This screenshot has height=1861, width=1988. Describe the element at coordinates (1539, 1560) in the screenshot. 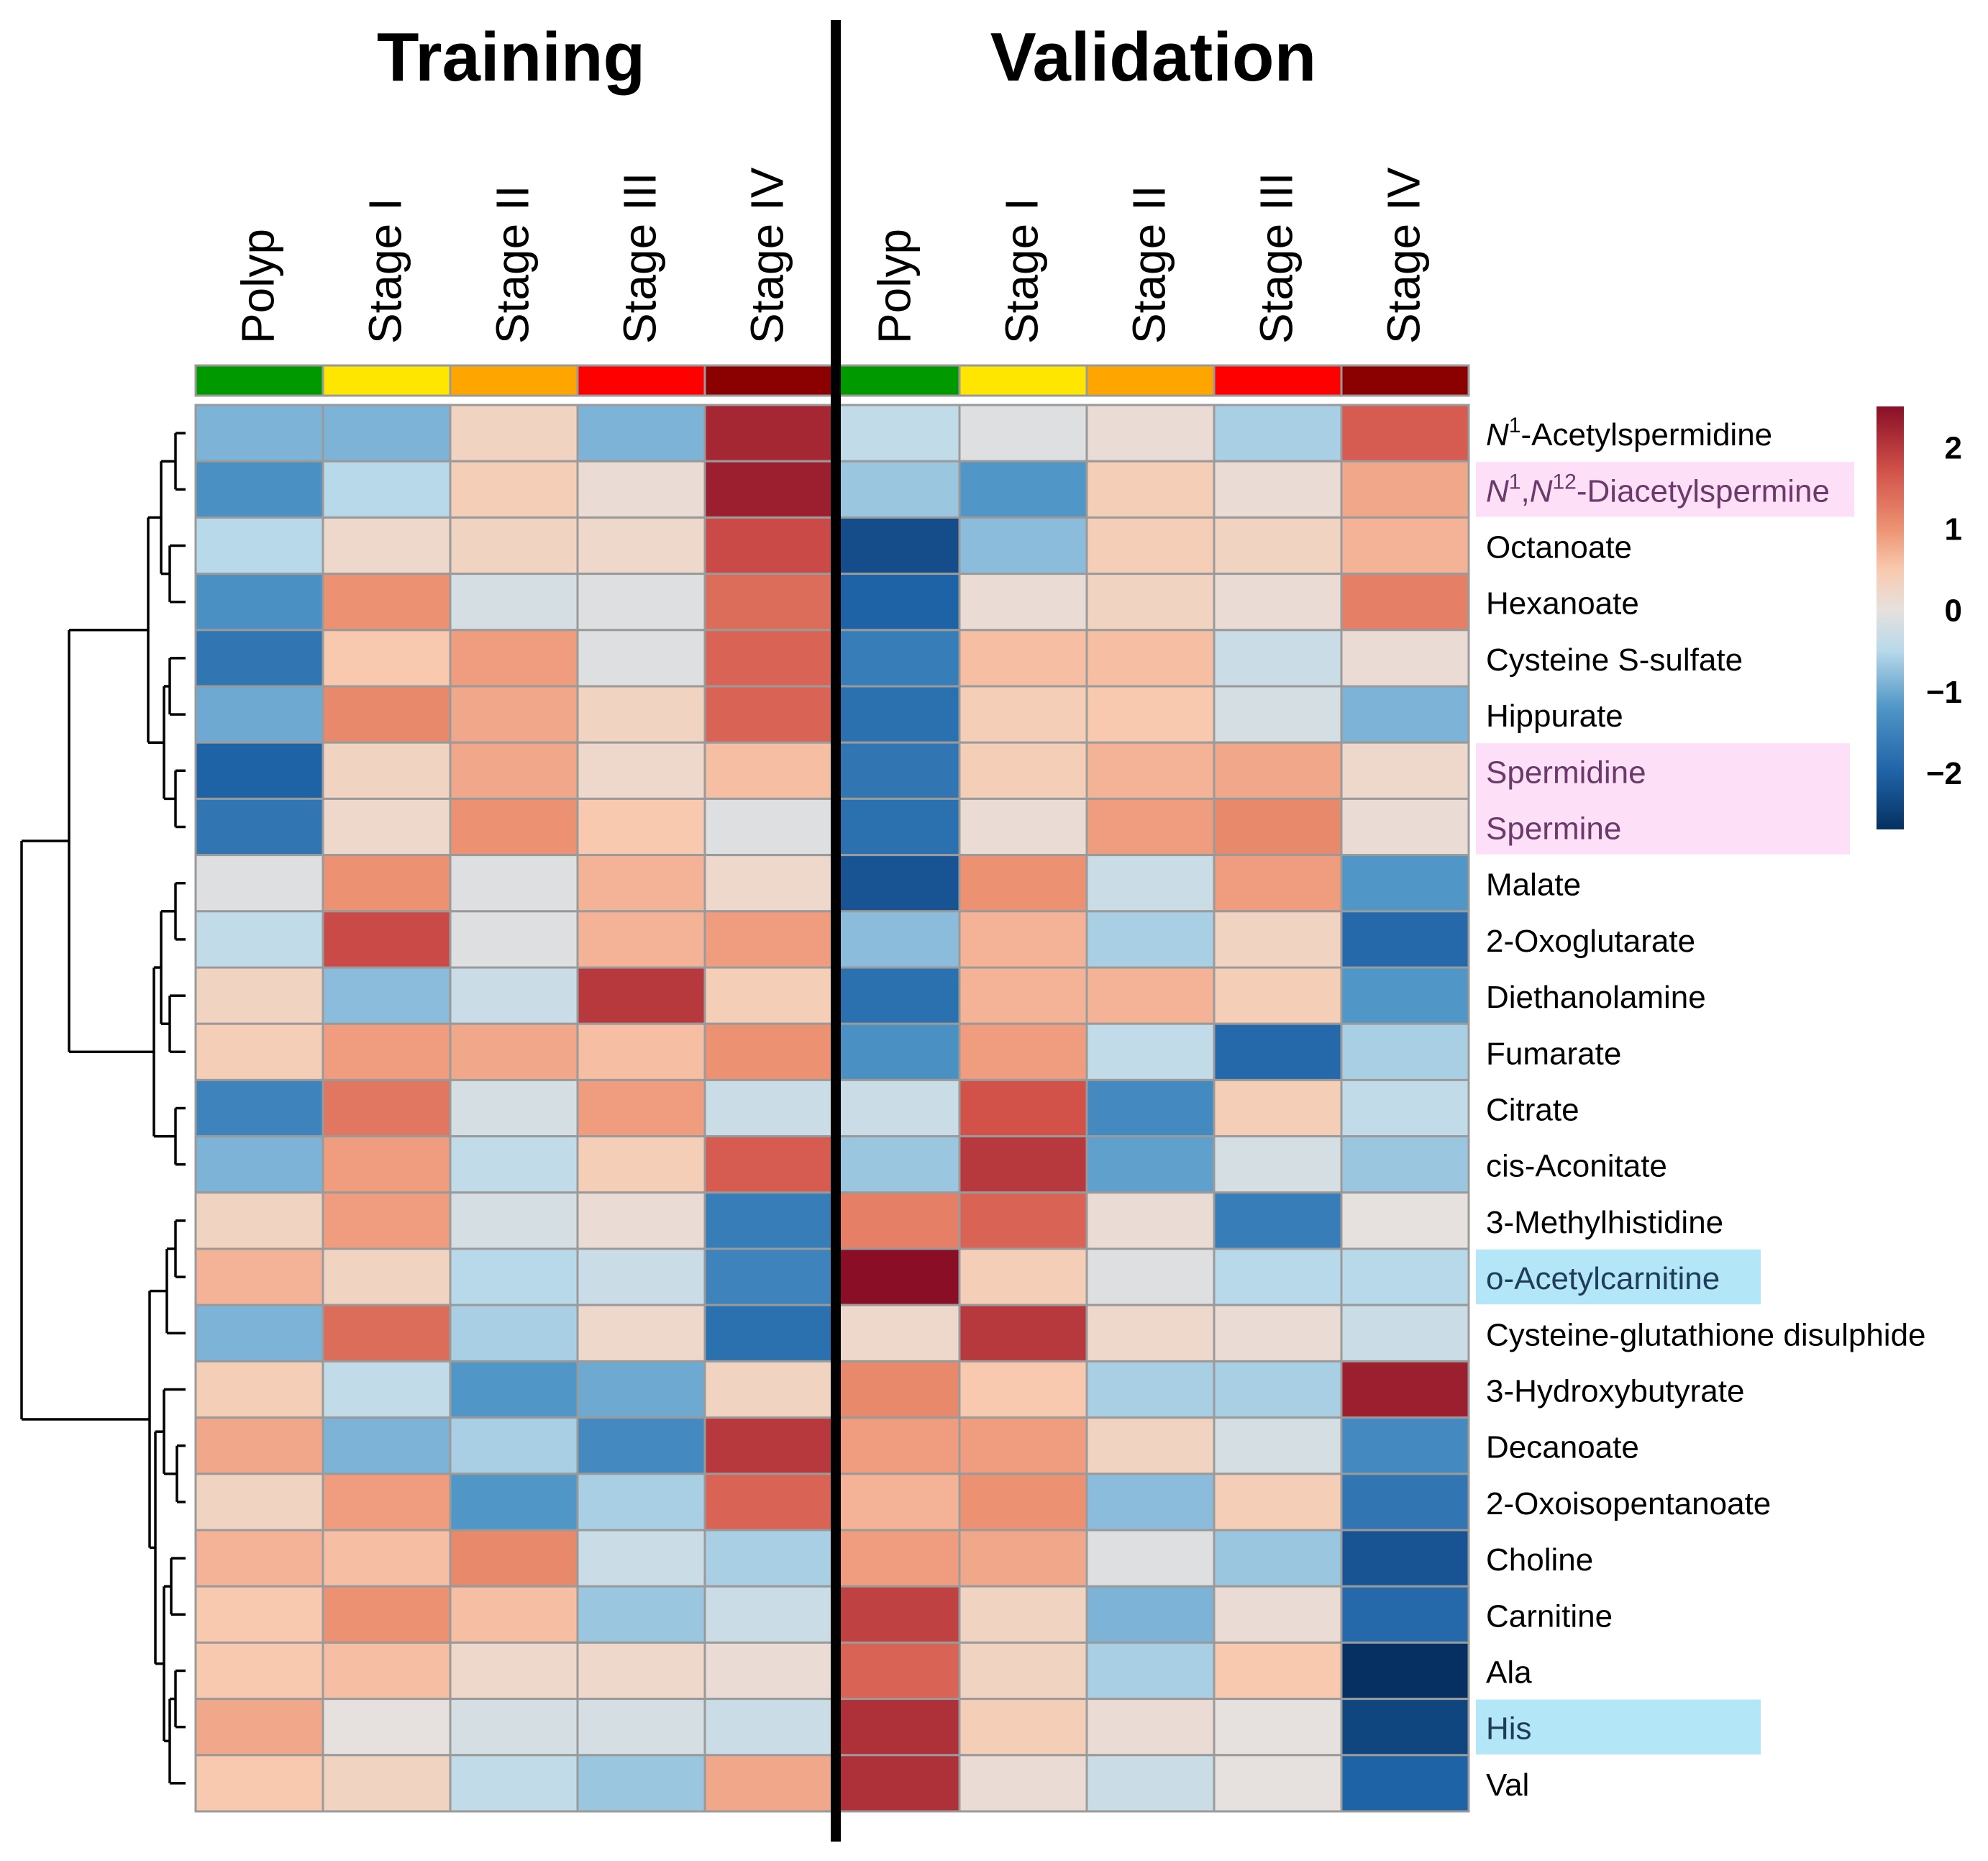

I see `row-label: Choline` at that location.